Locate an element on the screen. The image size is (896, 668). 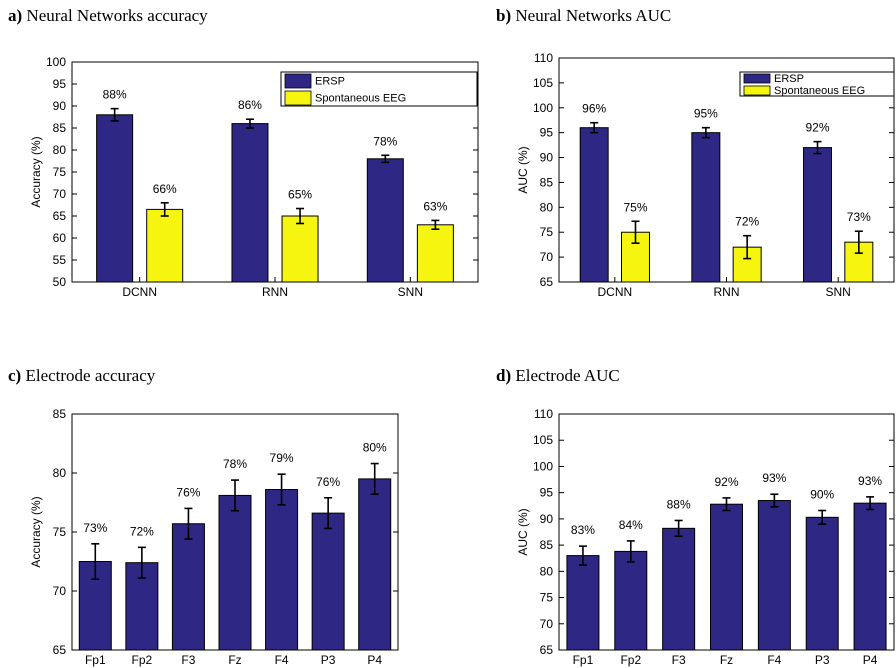
panel-a-title: a) Neural Networks accuracy is located at coordinates (108, 16).